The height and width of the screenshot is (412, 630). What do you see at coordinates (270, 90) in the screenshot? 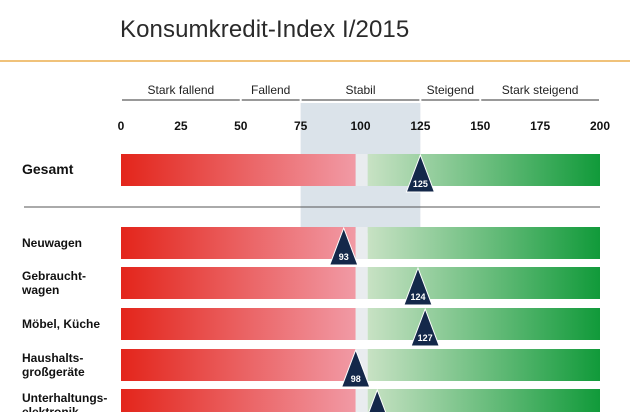
I see `zone-label: Fallend` at bounding box center [270, 90].